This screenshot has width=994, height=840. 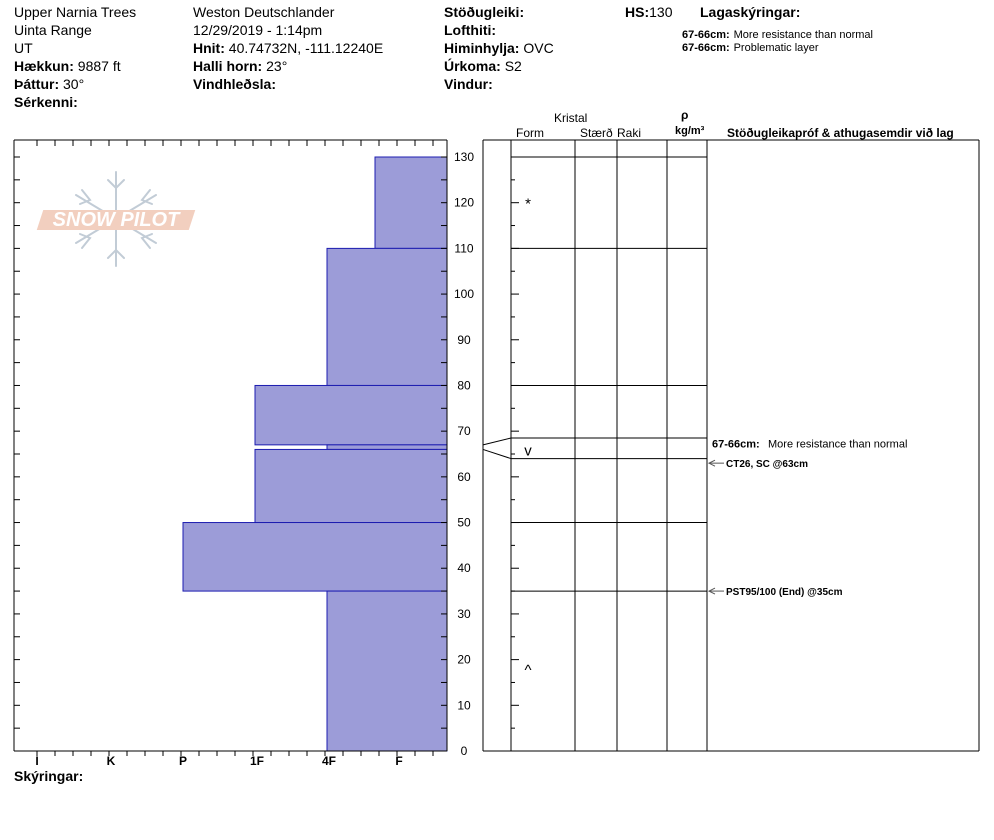 I want to click on hs-label: HS:, so click(x=637, y=12).